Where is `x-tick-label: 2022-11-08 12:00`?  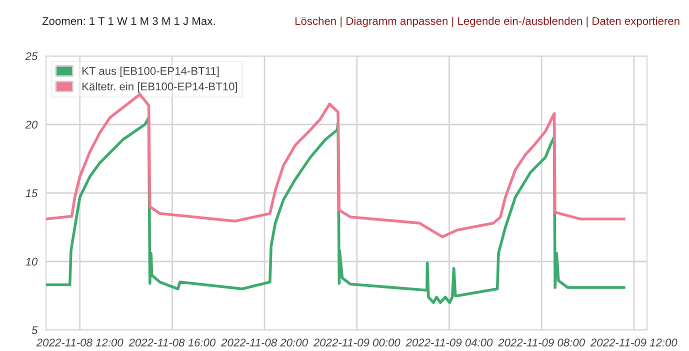 x-tick-label: 2022-11-08 12:00 is located at coordinates (80, 342).